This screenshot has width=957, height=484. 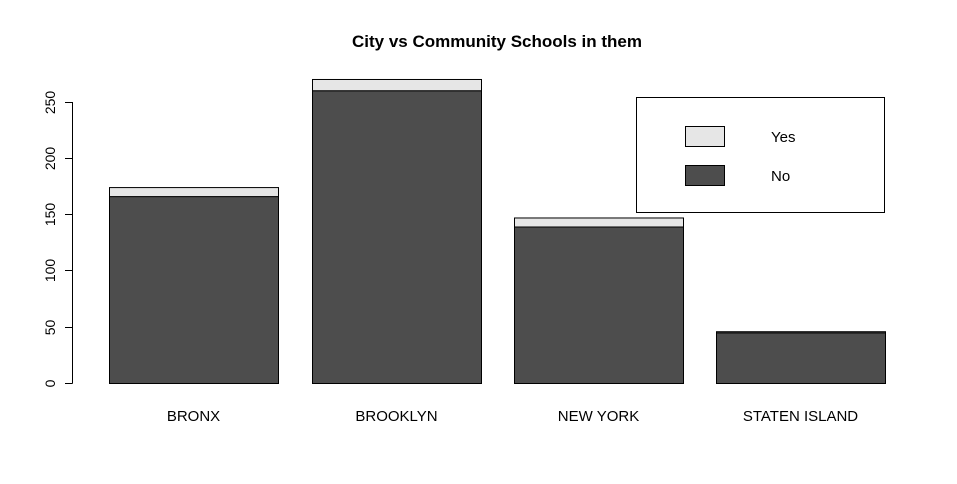 I want to click on legend-box, so click(x=760, y=155).